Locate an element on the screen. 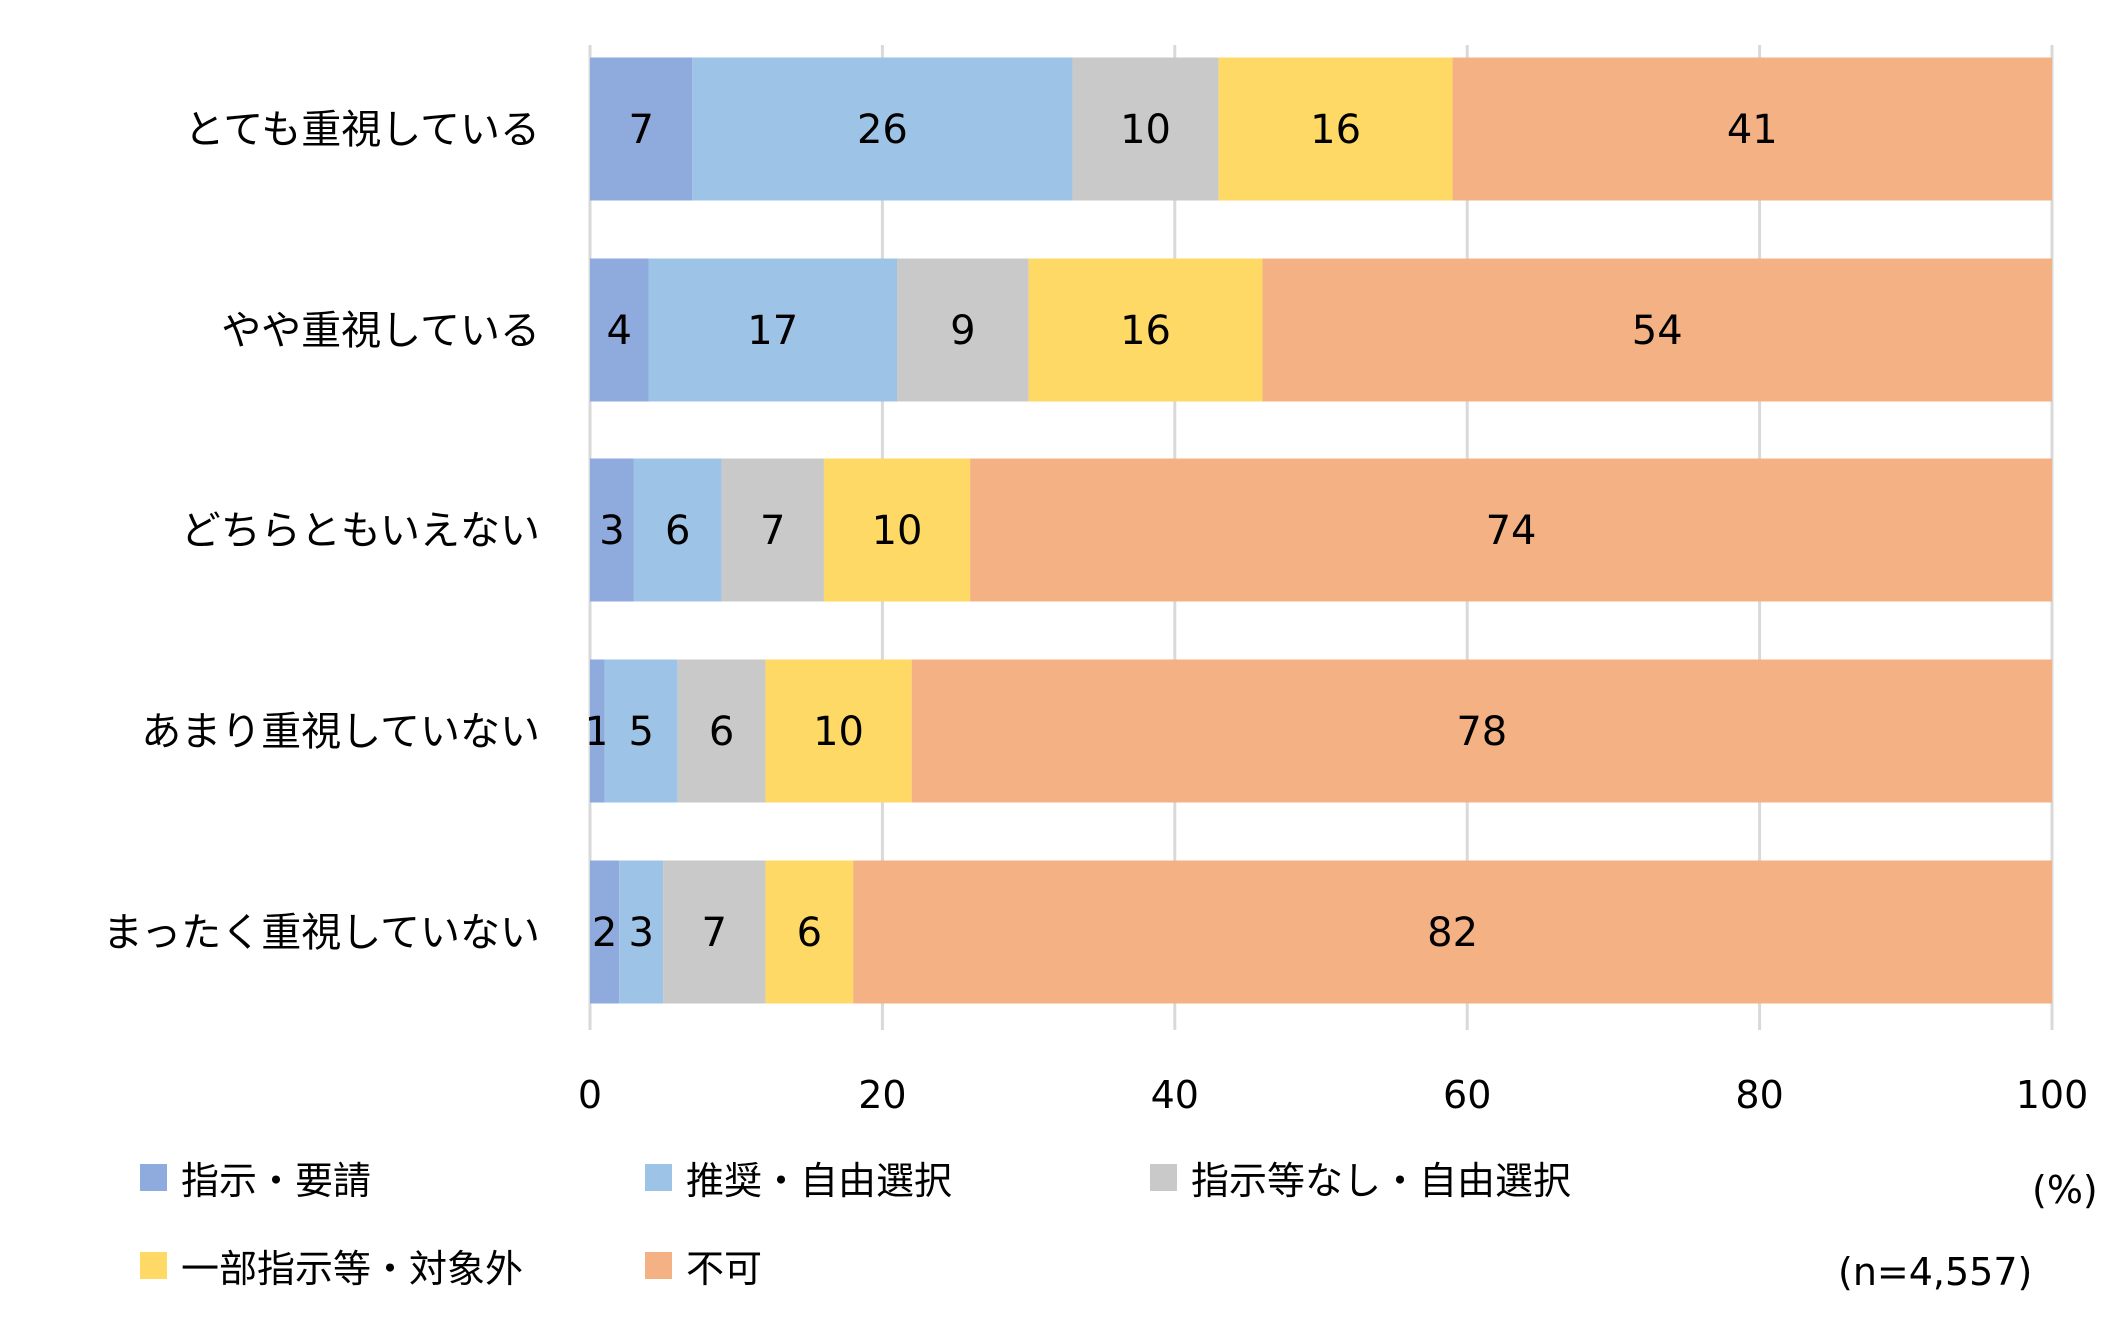  data-label: 54 is located at coordinates (1657, 331).